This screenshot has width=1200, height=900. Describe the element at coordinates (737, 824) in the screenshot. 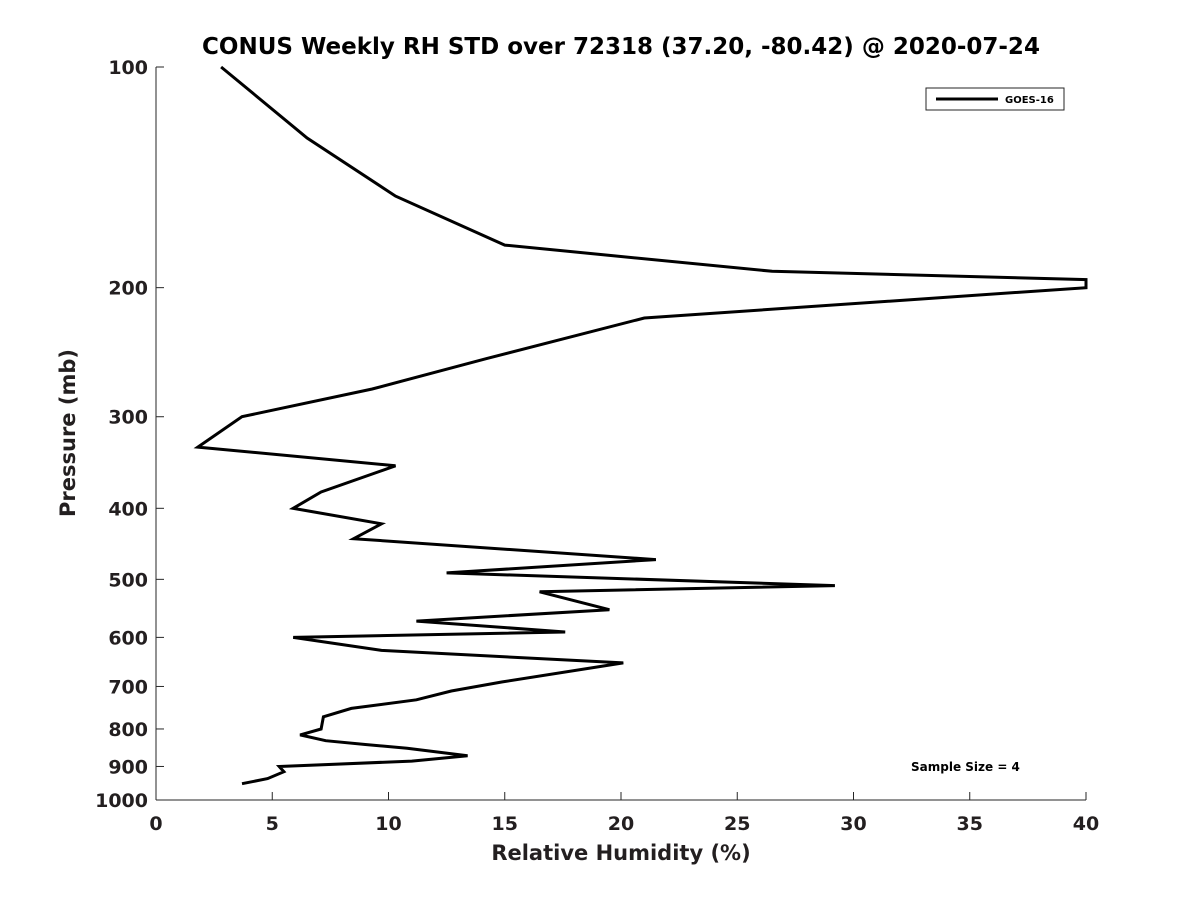

I see `x-tick-label-5: 25` at that location.